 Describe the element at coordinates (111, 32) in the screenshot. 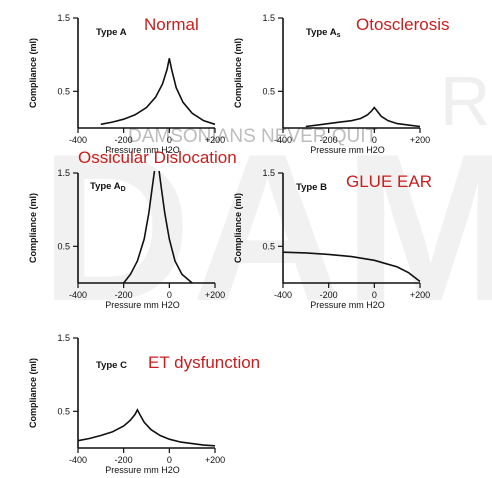

I see `type-label: Type A` at that location.